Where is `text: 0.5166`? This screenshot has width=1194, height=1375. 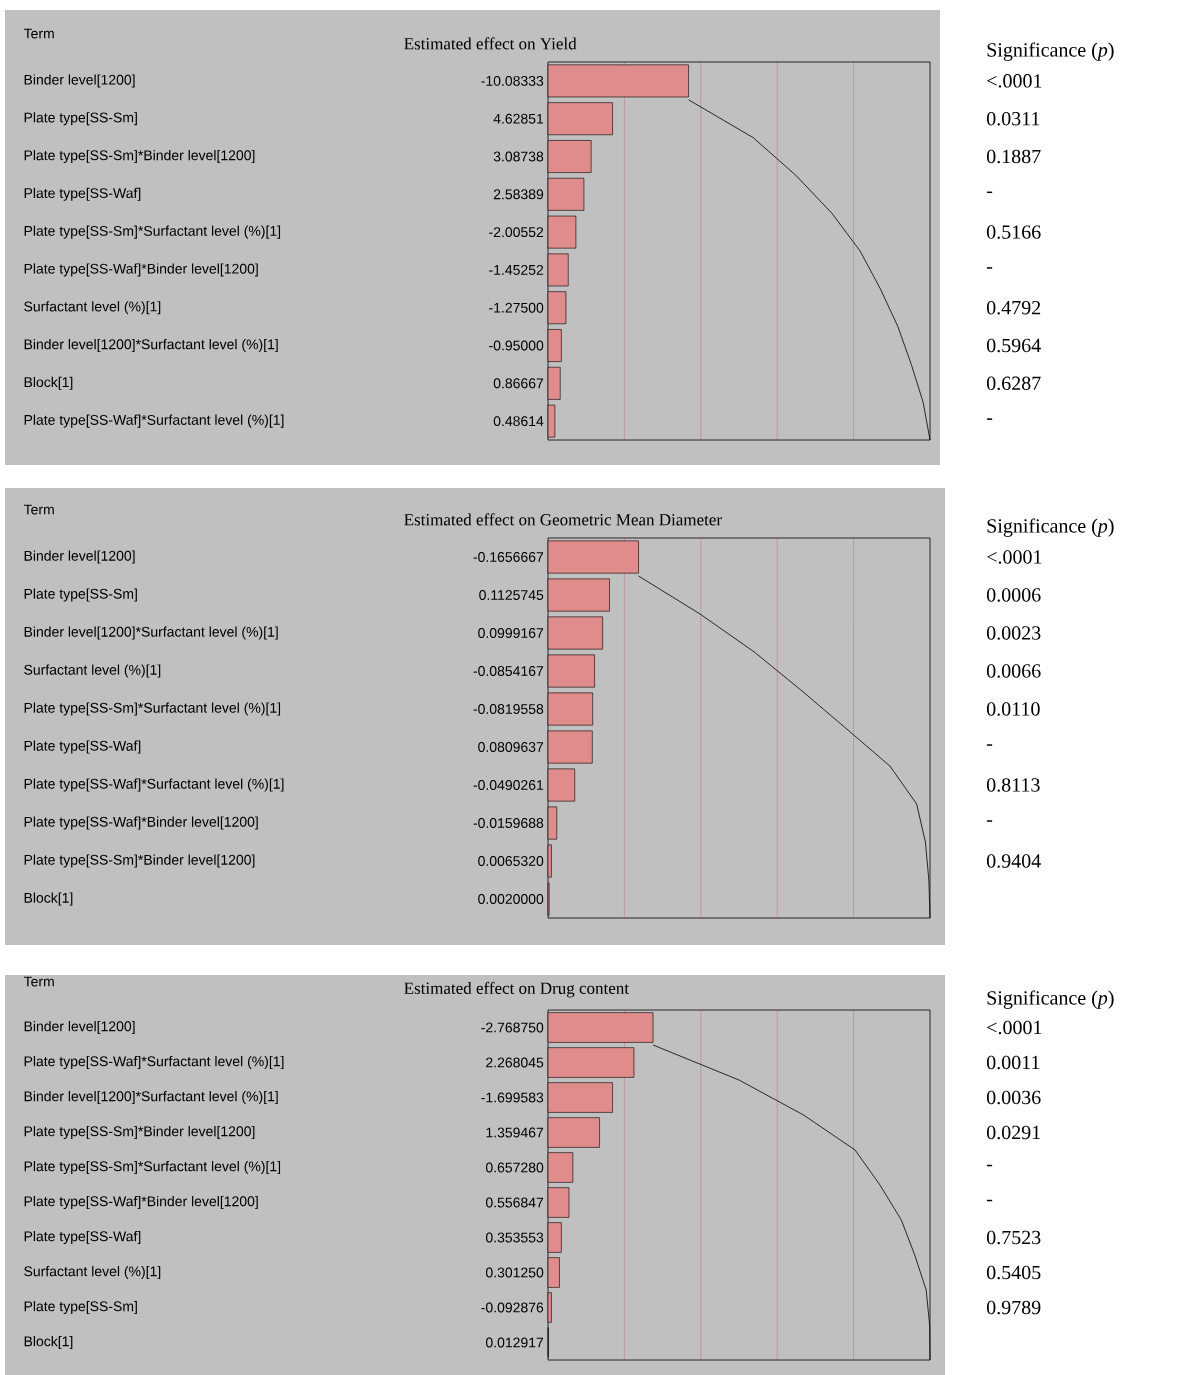 text: 0.5166 is located at coordinates (1013, 232).